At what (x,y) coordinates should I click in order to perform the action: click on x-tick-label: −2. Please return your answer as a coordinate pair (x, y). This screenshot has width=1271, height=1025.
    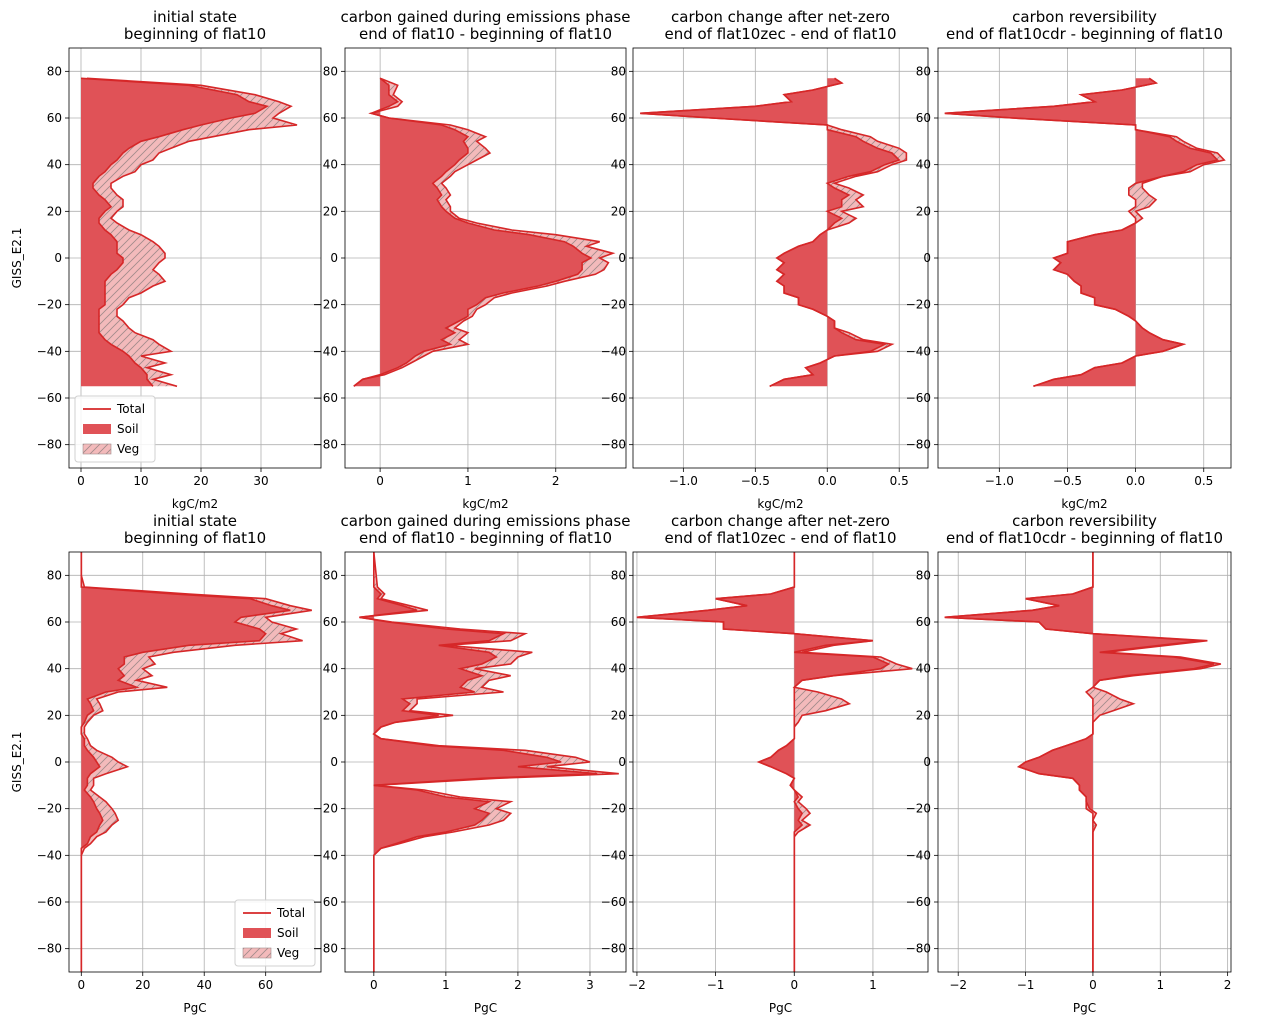
    Looking at the image, I should click on (637, 985).